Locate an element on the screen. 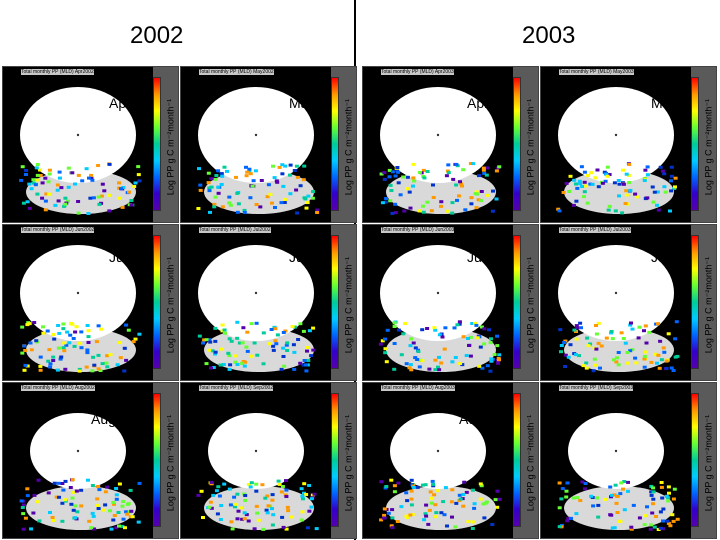  panel-title: Total monthly PP (MLD) Jun2002 is located at coordinates (58, 230).